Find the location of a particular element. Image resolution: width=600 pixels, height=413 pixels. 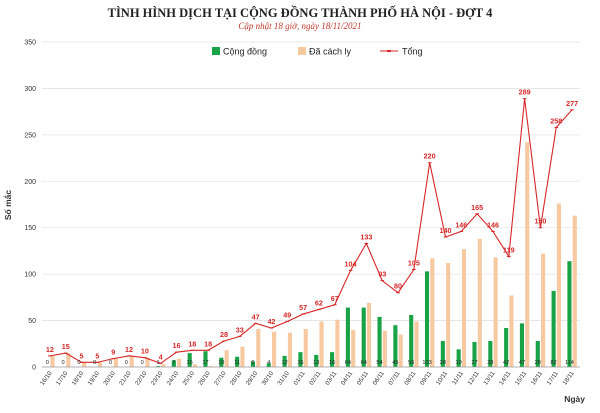

bar-label-cong-dong: 114 is located at coordinates (569, 363).